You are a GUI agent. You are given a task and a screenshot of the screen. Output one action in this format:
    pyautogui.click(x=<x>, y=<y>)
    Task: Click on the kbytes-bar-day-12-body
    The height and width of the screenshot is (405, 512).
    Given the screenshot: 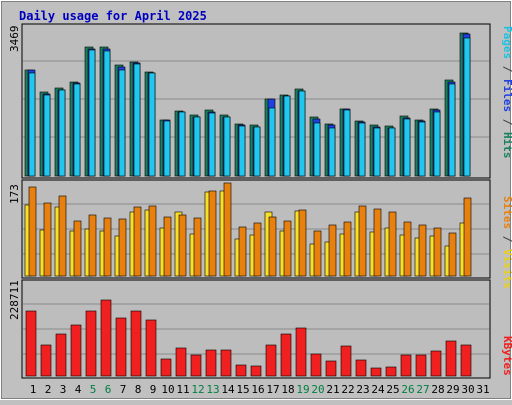 What is the action you would take?
    pyautogui.click(x=196, y=365)
    